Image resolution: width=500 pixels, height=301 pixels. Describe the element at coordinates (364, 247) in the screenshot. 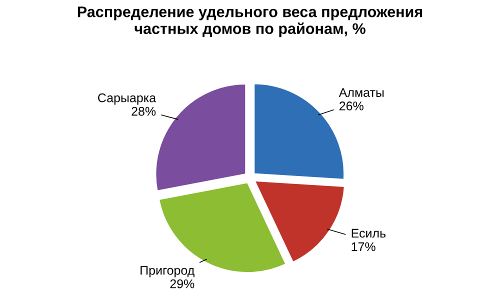

I see `data-label: 17%` at that location.